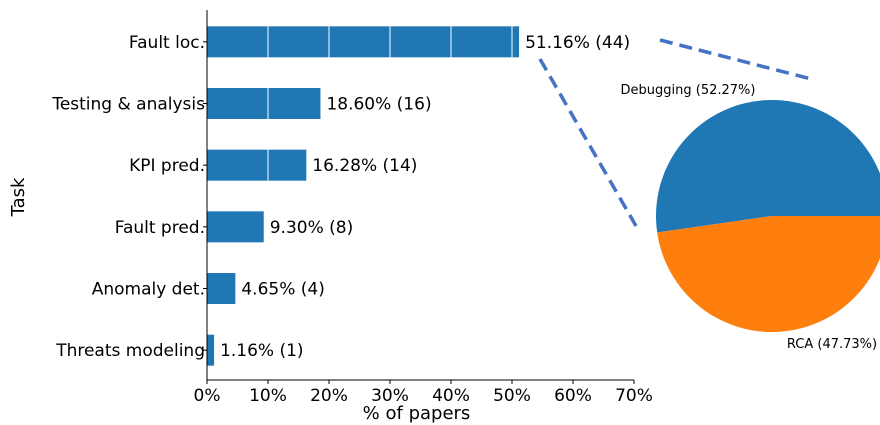  What do you see at coordinates (130, 351) in the screenshot?
I see `category-label: Threats modeling` at bounding box center [130, 351].